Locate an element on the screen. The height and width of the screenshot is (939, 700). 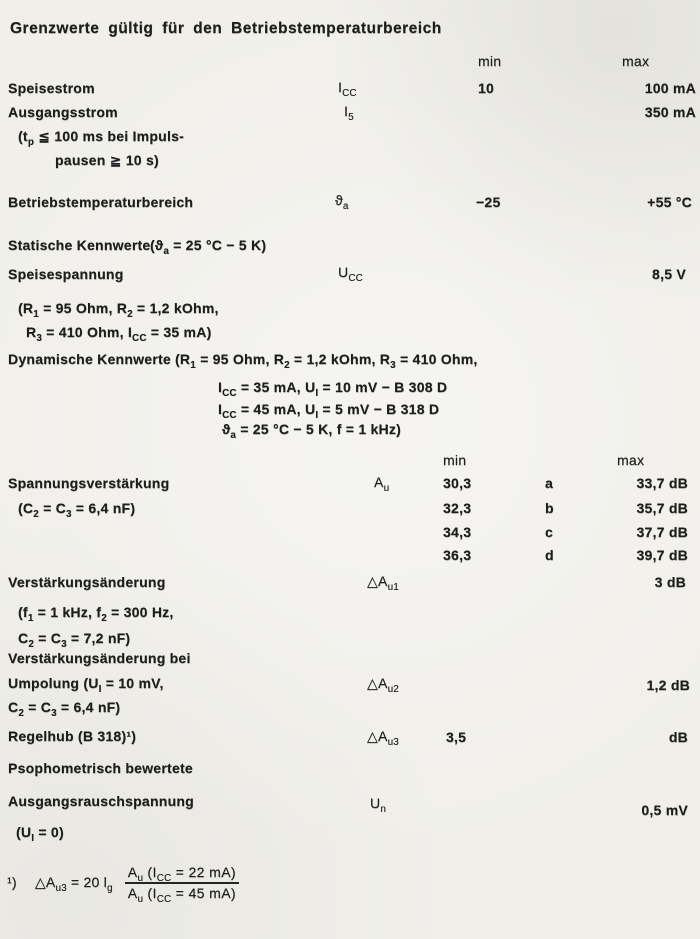
speisespannung-condition-line2: R3 = 410 Ohm, ICC = 35 mA) is located at coordinates (119, 334).